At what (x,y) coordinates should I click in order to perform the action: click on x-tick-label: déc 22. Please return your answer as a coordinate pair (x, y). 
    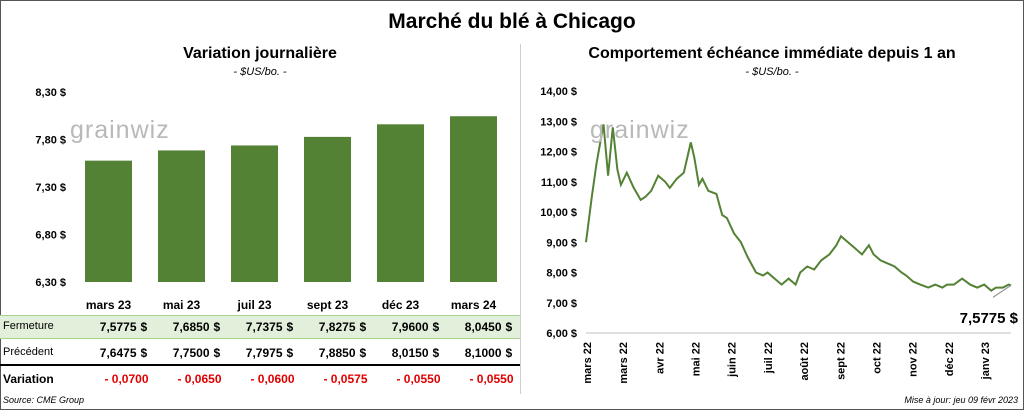
    Looking at the image, I should click on (950, 359).